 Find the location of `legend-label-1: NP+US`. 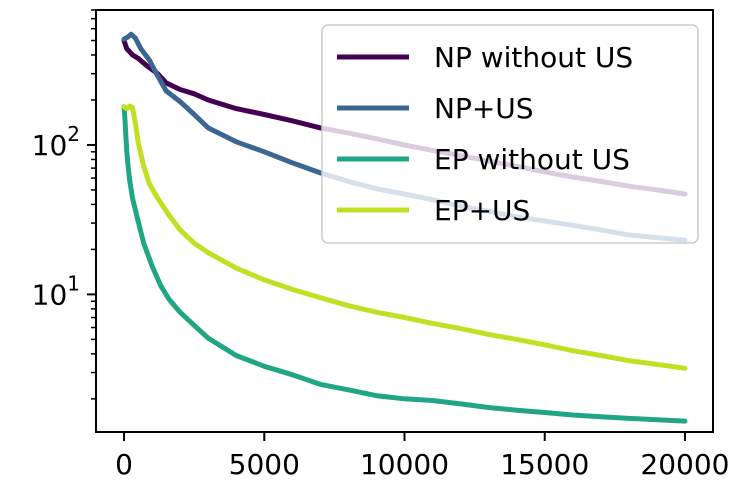

legend-label-1: NP+US is located at coordinates (484, 108).